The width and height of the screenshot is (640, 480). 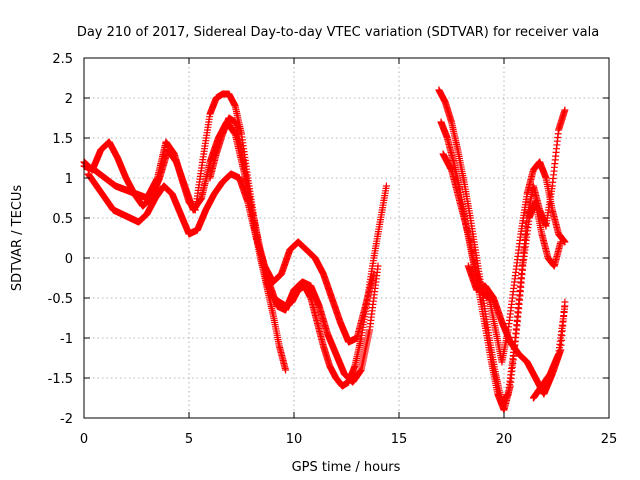 I want to click on y-tick-label: -1, so click(x=66, y=339).